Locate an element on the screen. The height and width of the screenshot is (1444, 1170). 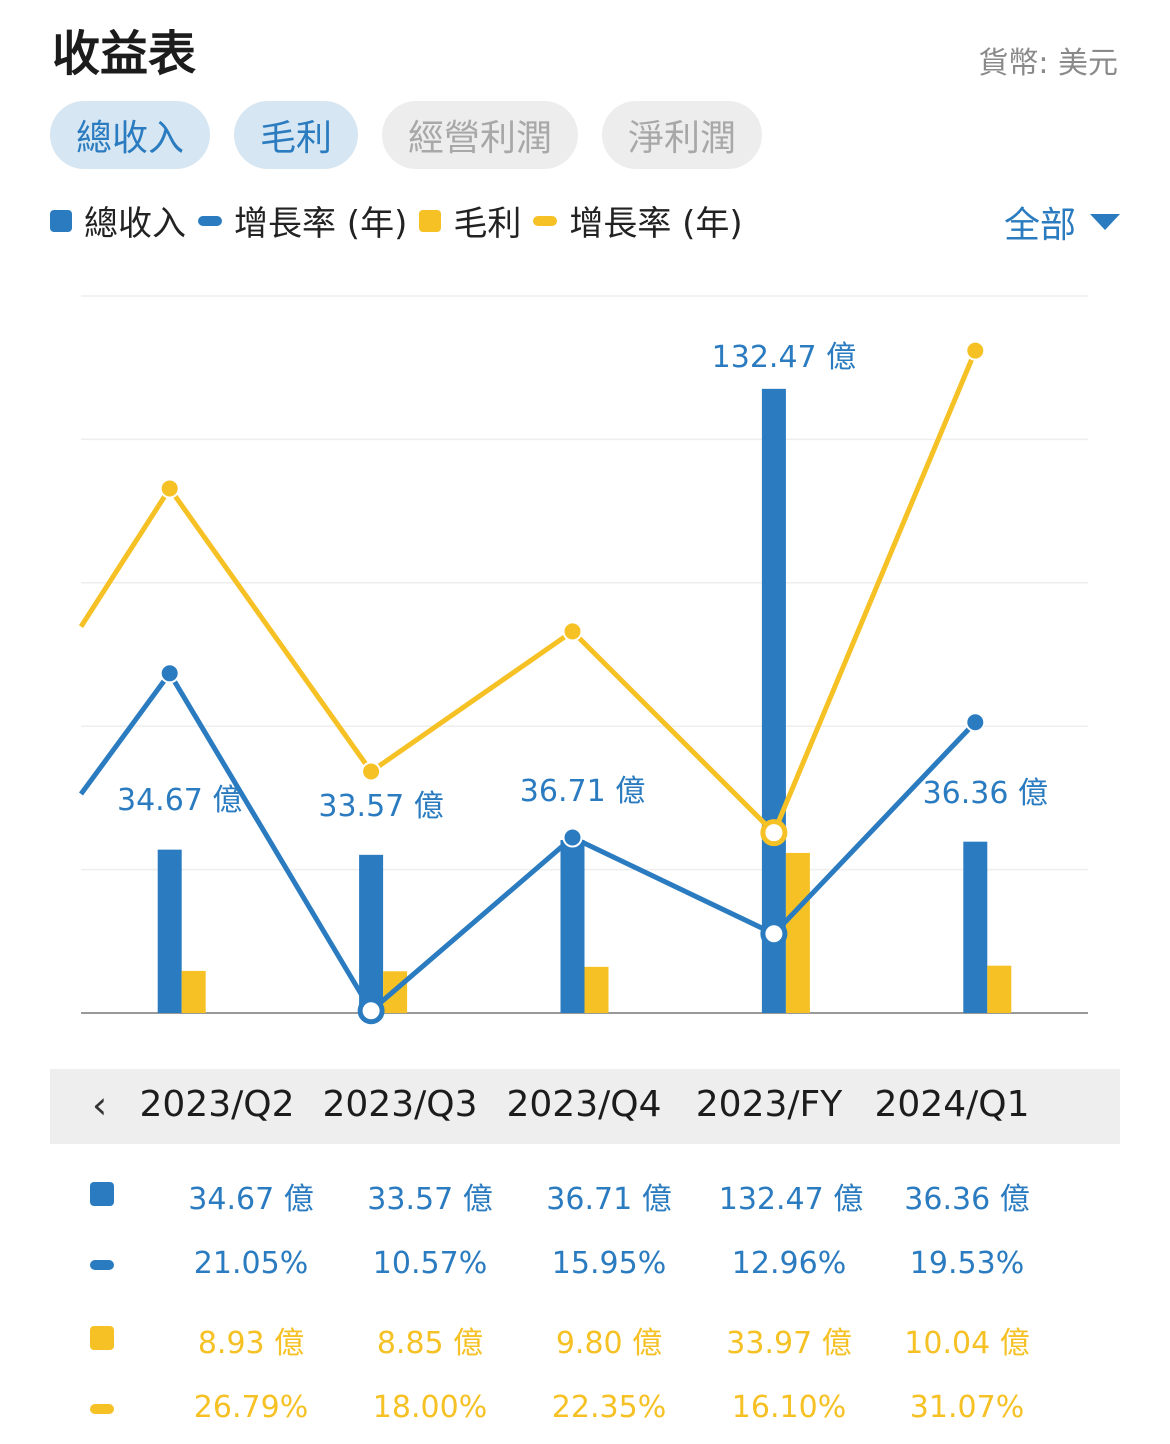
filter-label: 全部 is located at coordinates (1039, 225).